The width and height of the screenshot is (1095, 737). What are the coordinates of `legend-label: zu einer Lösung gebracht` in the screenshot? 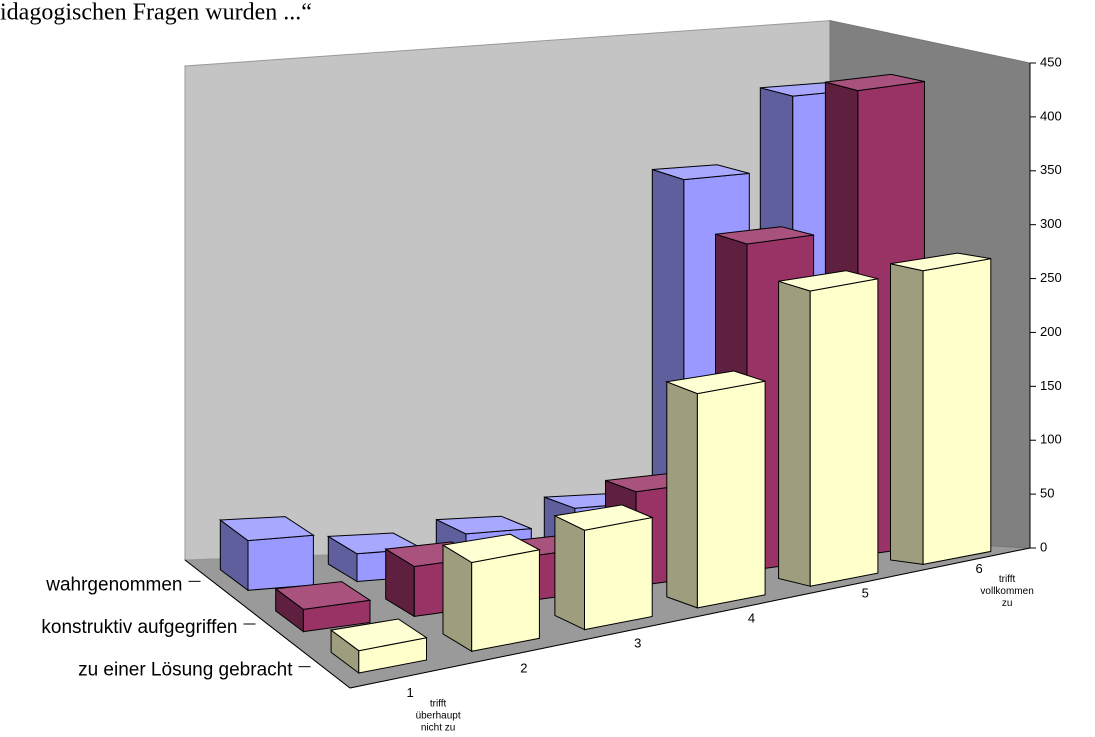 It's located at (185, 670).